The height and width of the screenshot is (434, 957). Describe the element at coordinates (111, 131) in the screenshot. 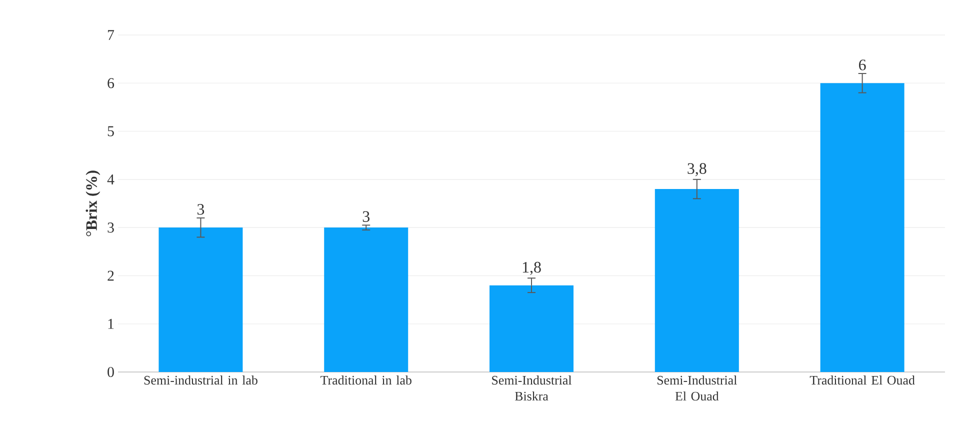

I see `y-tick-label: 5` at that location.